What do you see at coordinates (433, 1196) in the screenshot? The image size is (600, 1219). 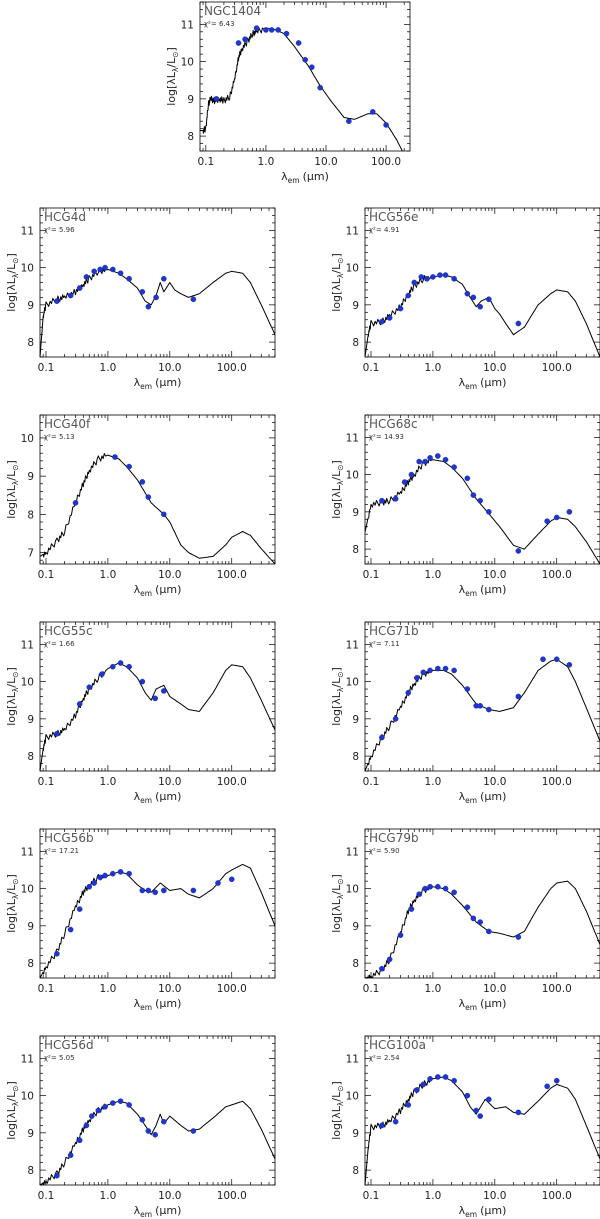 I see `x-tick-label: 1.0` at bounding box center [433, 1196].